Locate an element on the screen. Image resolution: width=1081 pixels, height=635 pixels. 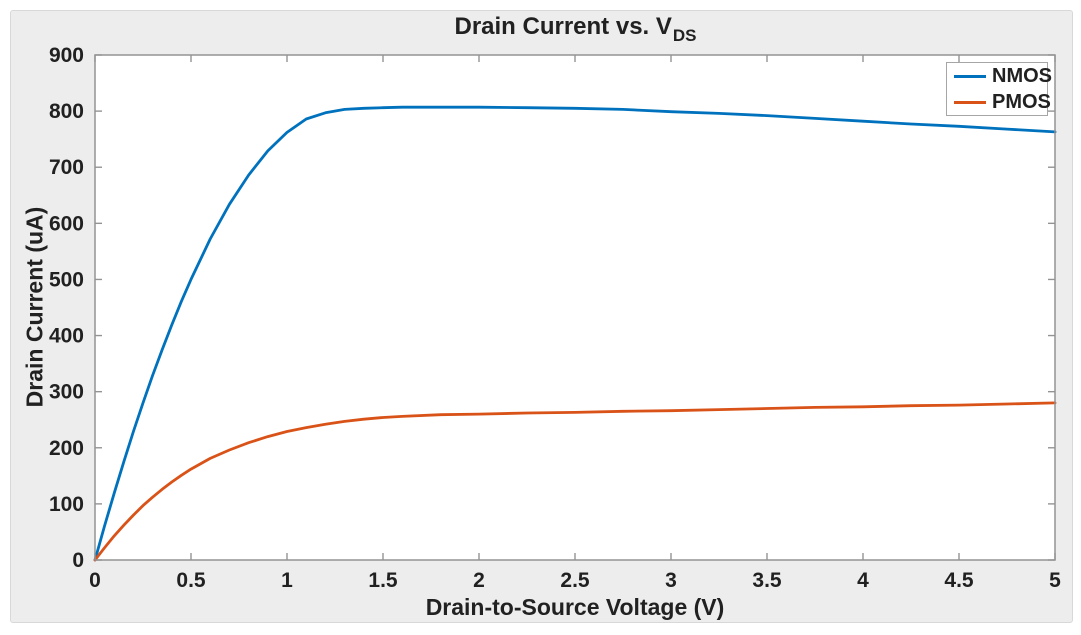
y-tick-label: 800 is located at coordinates (66, 111).